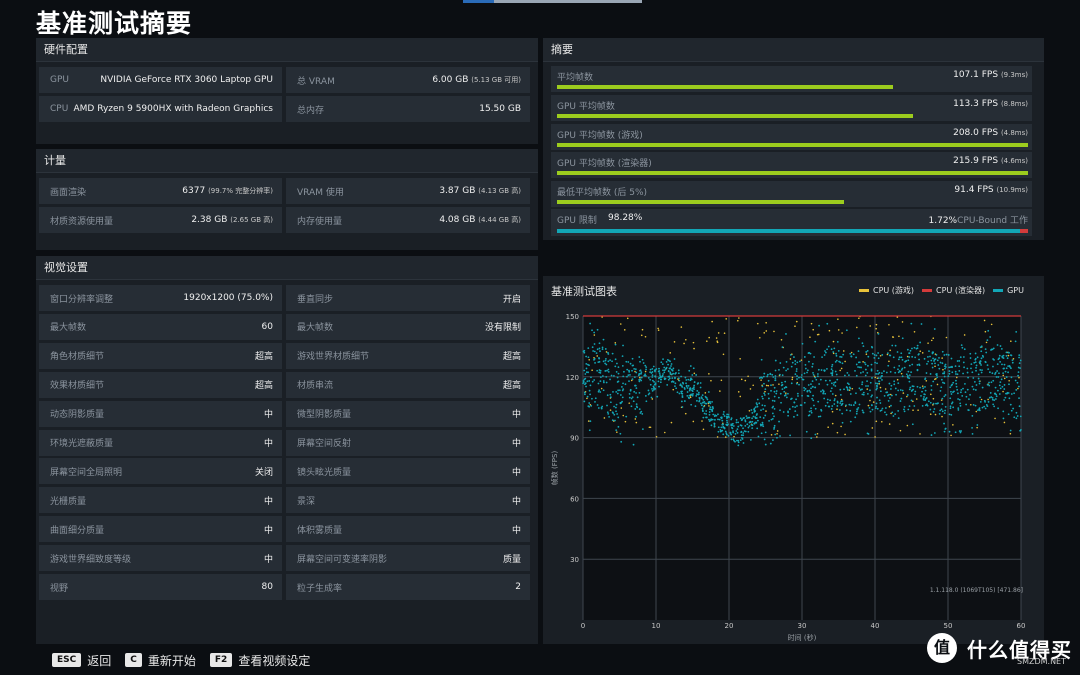  Describe the element at coordinates (268, 415) in the screenshot. I see `visual-setting-value: 中` at that location.